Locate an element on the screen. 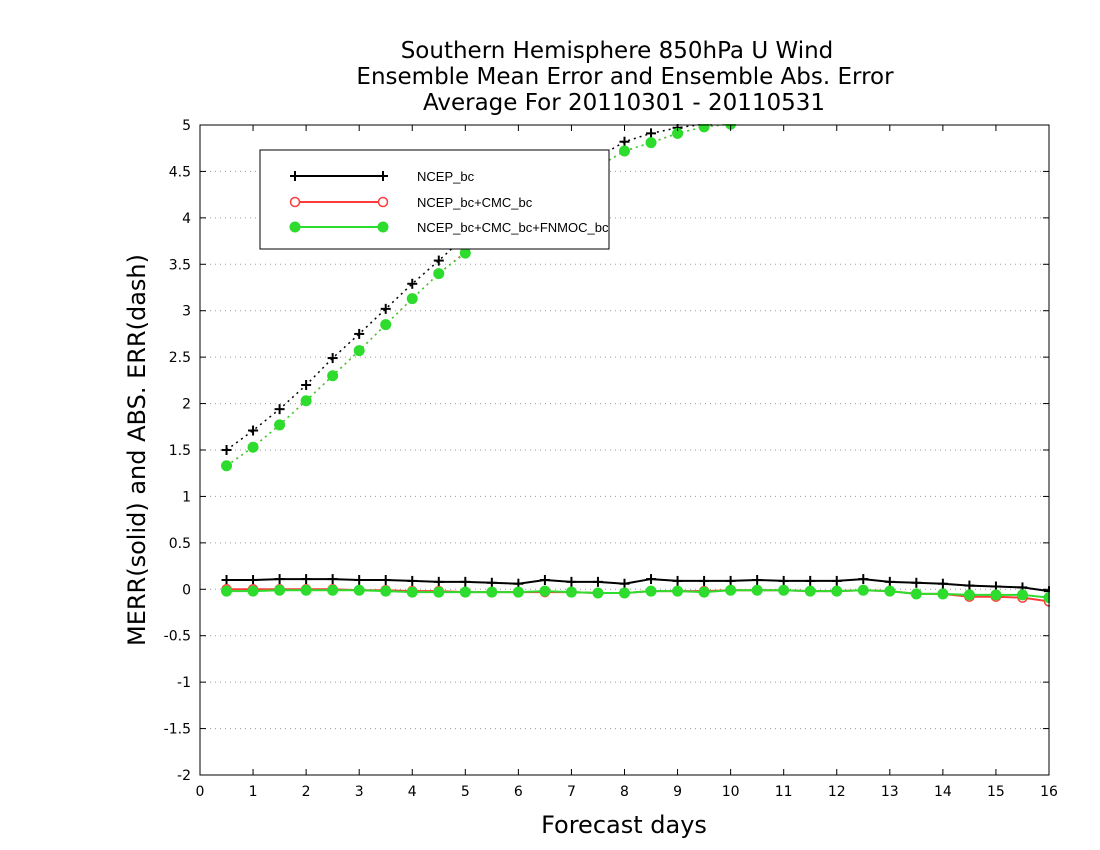 This screenshot has width=1100, height=850. x-tick-label: 9 is located at coordinates (677, 792).